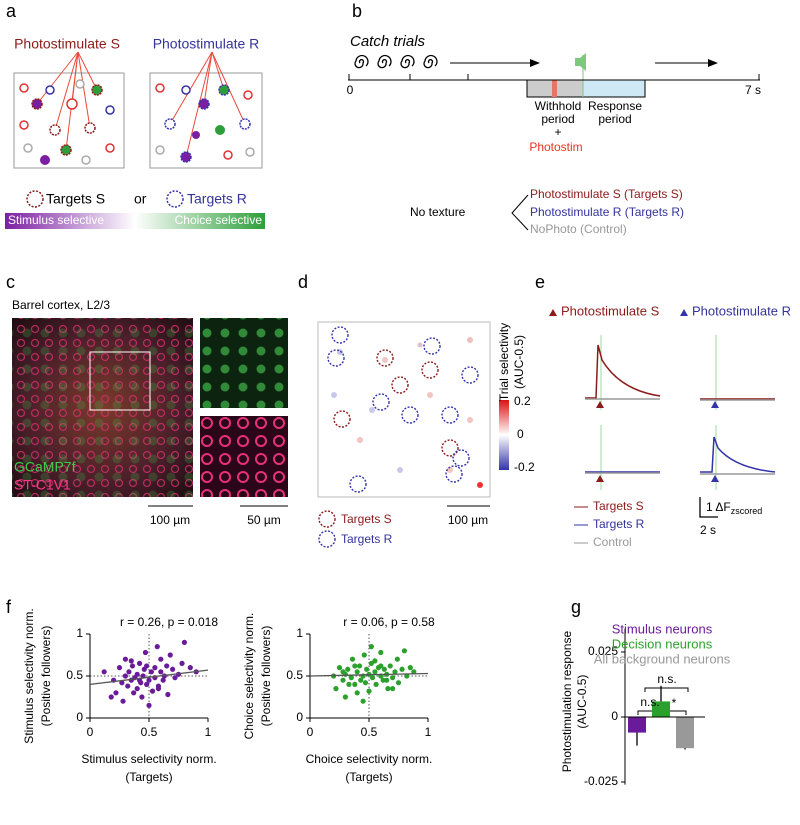 This screenshot has width=800, height=825. Describe the element at coordinates (674, 703) in the screenshot. I see `significance-label: *` at that location.